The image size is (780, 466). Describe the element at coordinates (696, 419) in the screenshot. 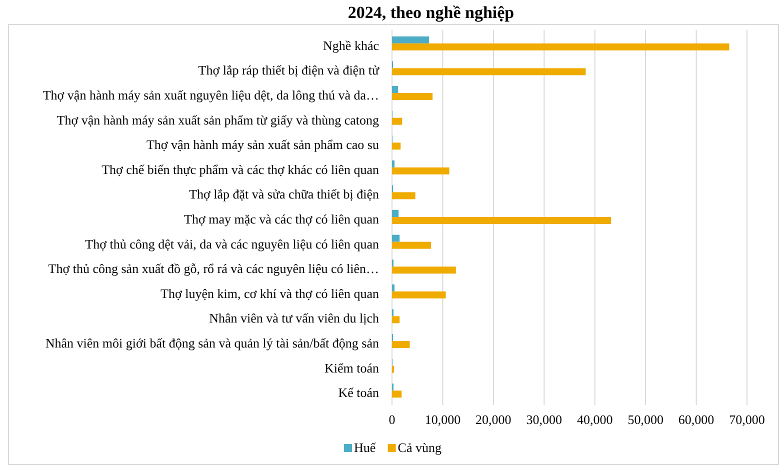

I see `x-tick-label: 60,000` at that location.